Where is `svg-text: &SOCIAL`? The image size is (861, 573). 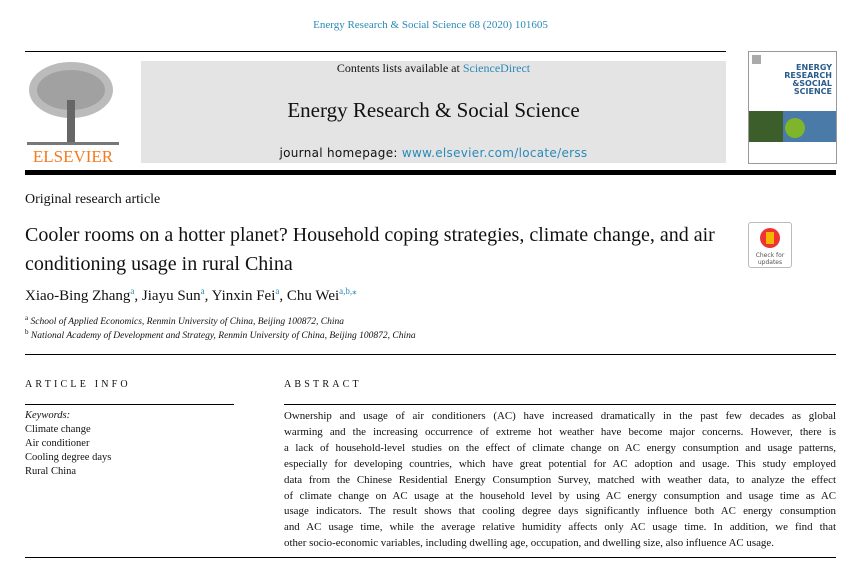 svg-text: &SOCIAL is located at coordinates (812, 83).